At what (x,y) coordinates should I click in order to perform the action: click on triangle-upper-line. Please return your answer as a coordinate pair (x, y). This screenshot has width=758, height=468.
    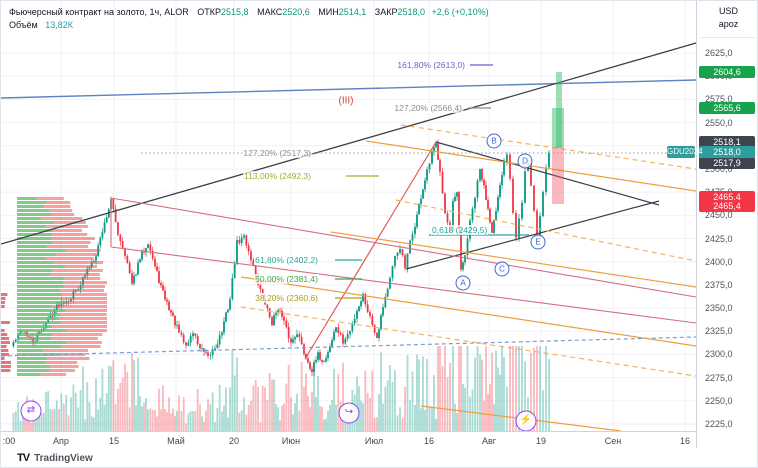
    Looking at the image, I should click on (547, 173).